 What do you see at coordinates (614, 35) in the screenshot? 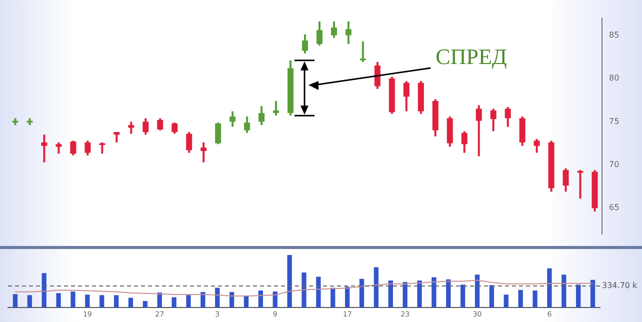
I see `y-tick-label: 85` at bounding box center [614, 35].